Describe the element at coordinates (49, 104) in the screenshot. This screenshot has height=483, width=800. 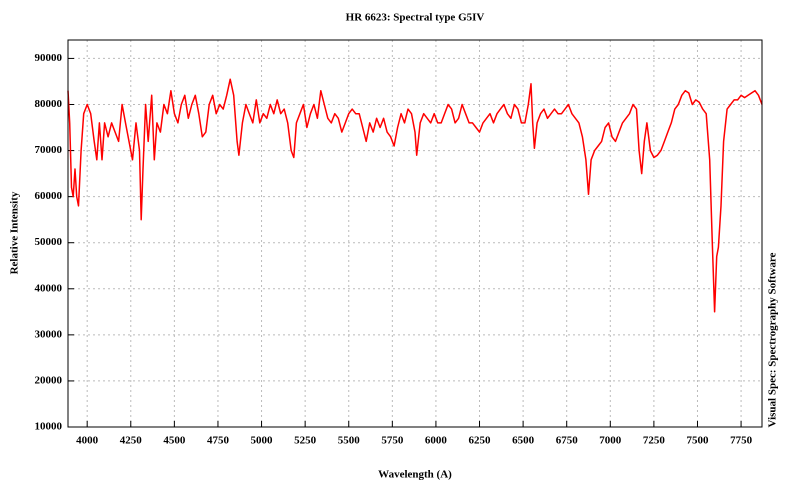
I see `y-tick-label: 80000` at that location.